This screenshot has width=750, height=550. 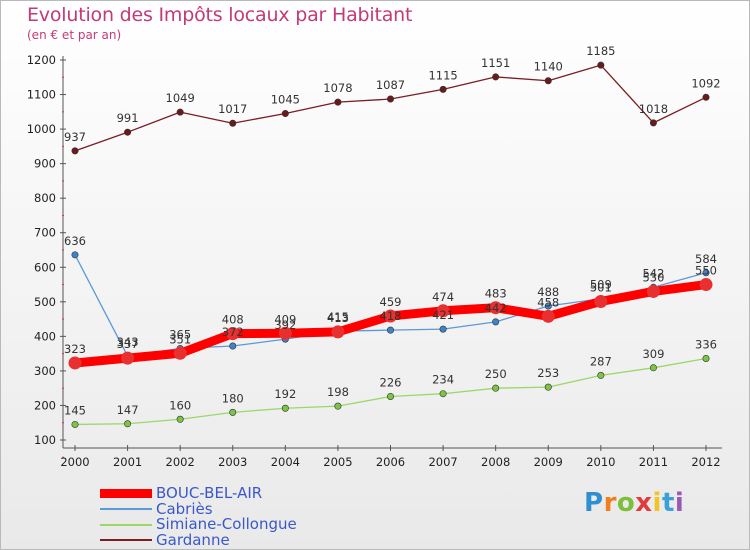 What do you see at coordinates (285, 319) in the screenshot?
I see `data-label: 409` at bounding box center [285, 319].